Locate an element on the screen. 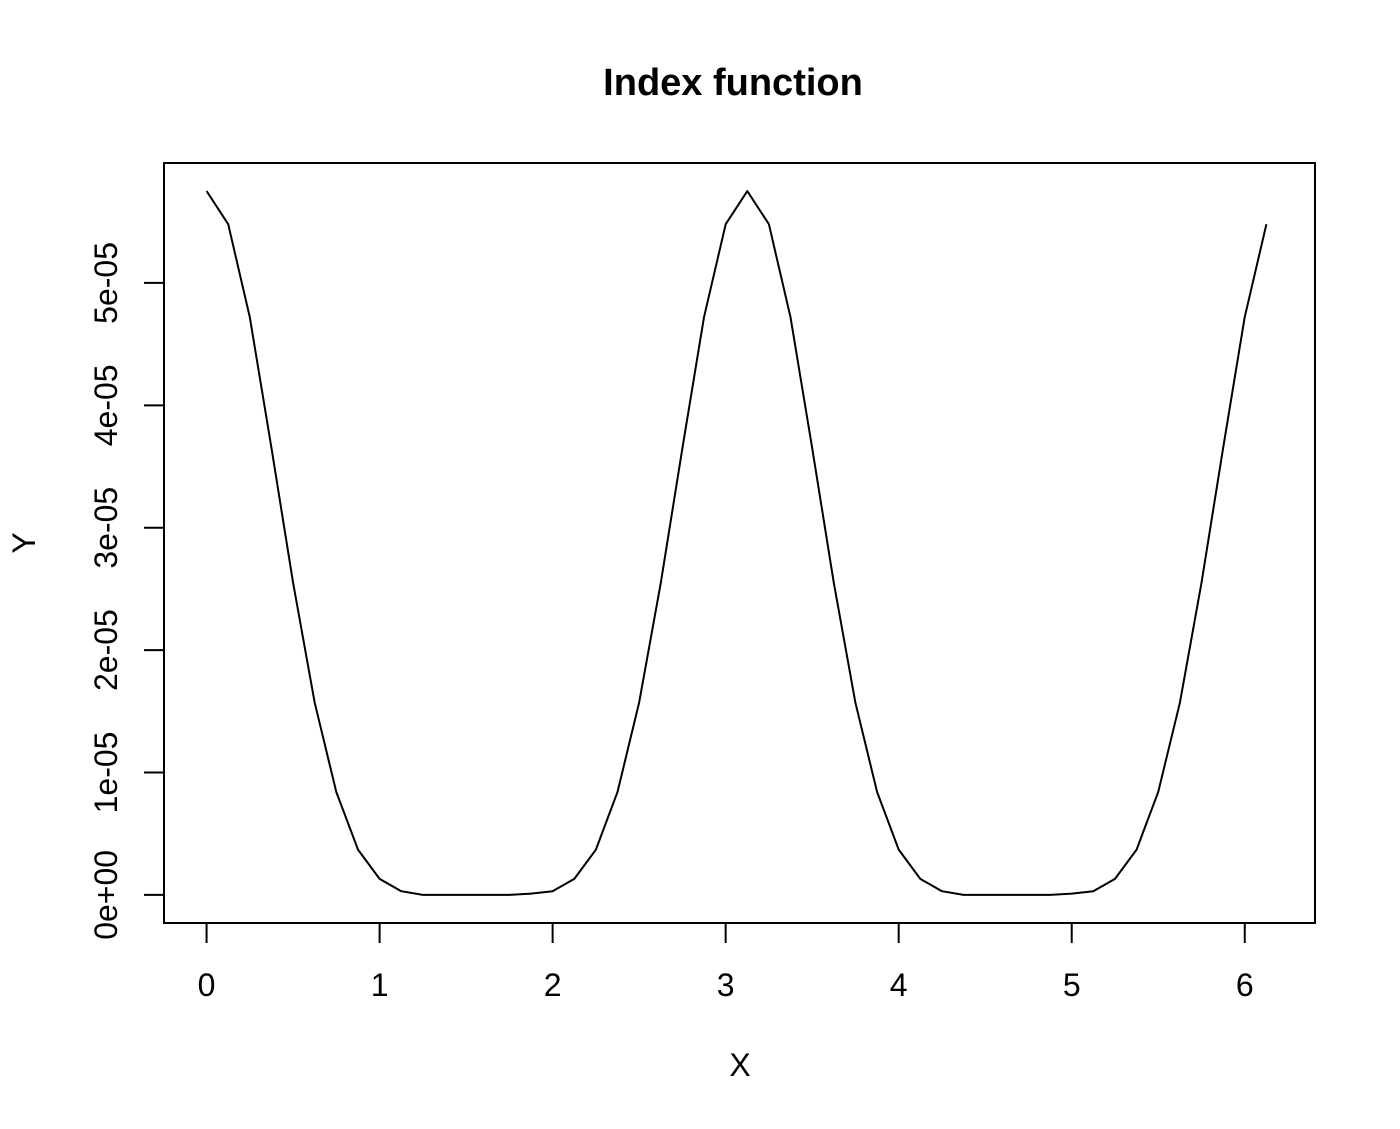 The width and height of the screenshot is (1400, 1129). y-axis: 0e+00 1e-05 2e-05 3e-05 4e-05 5e-05 is located at coordinates (126, 591).